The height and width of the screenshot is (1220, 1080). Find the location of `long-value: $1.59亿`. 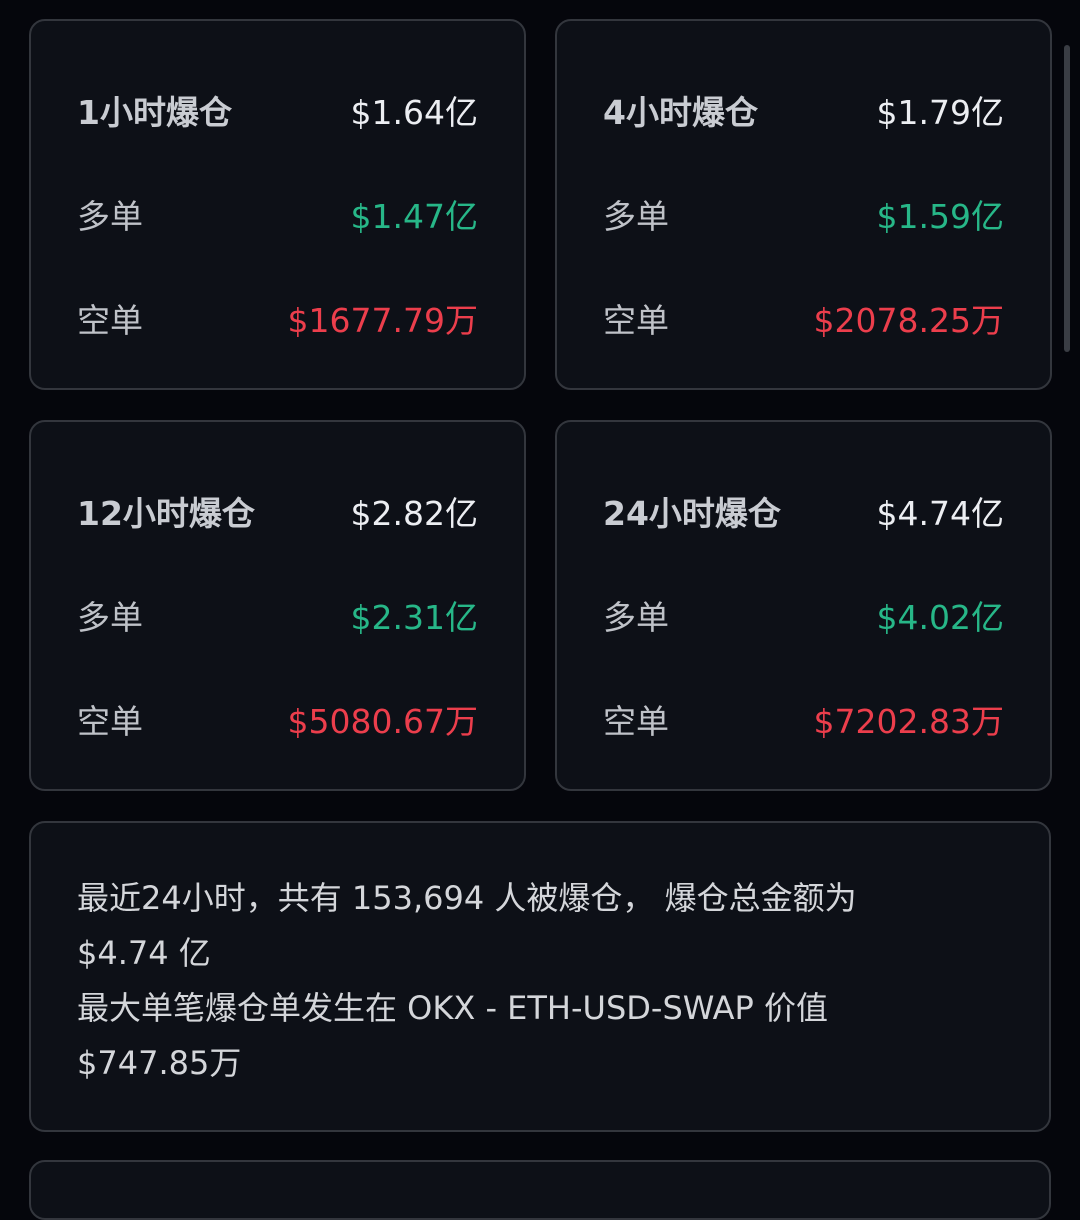

long-value: $1.59亿 is located at coordinates (940, 216).